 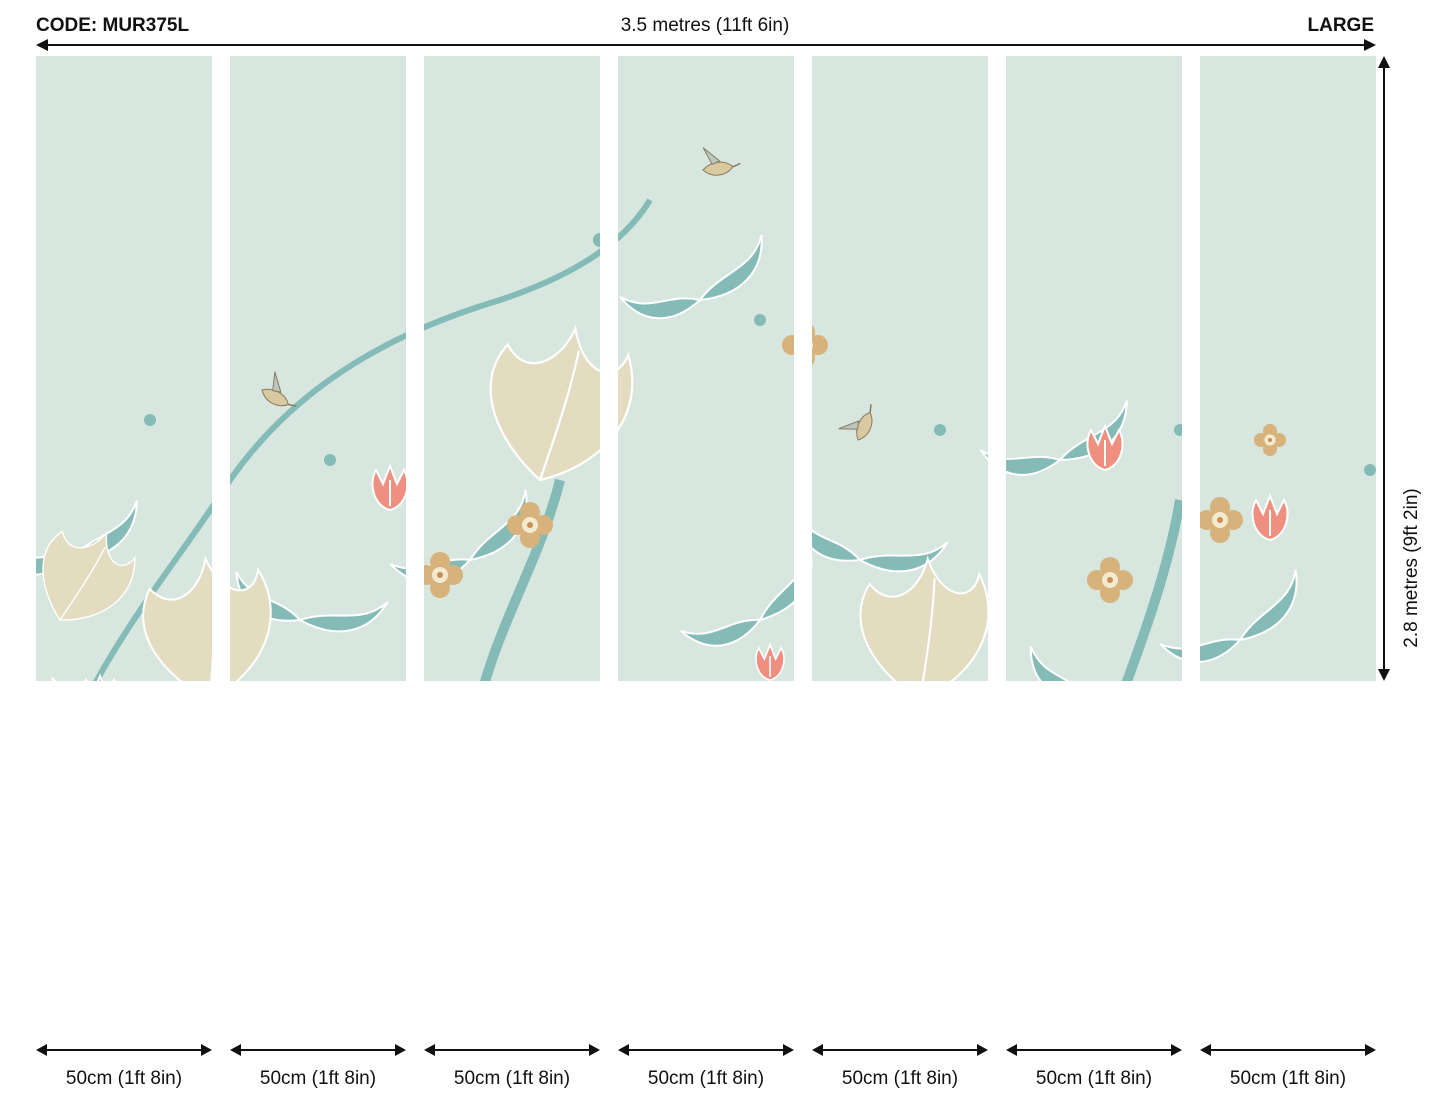 What do you see at coordinates (512, 1078) in the screenshot?
I see `panel-3-width-label: 50cm (1ft 8in)` at bounding box center [512, 1078].